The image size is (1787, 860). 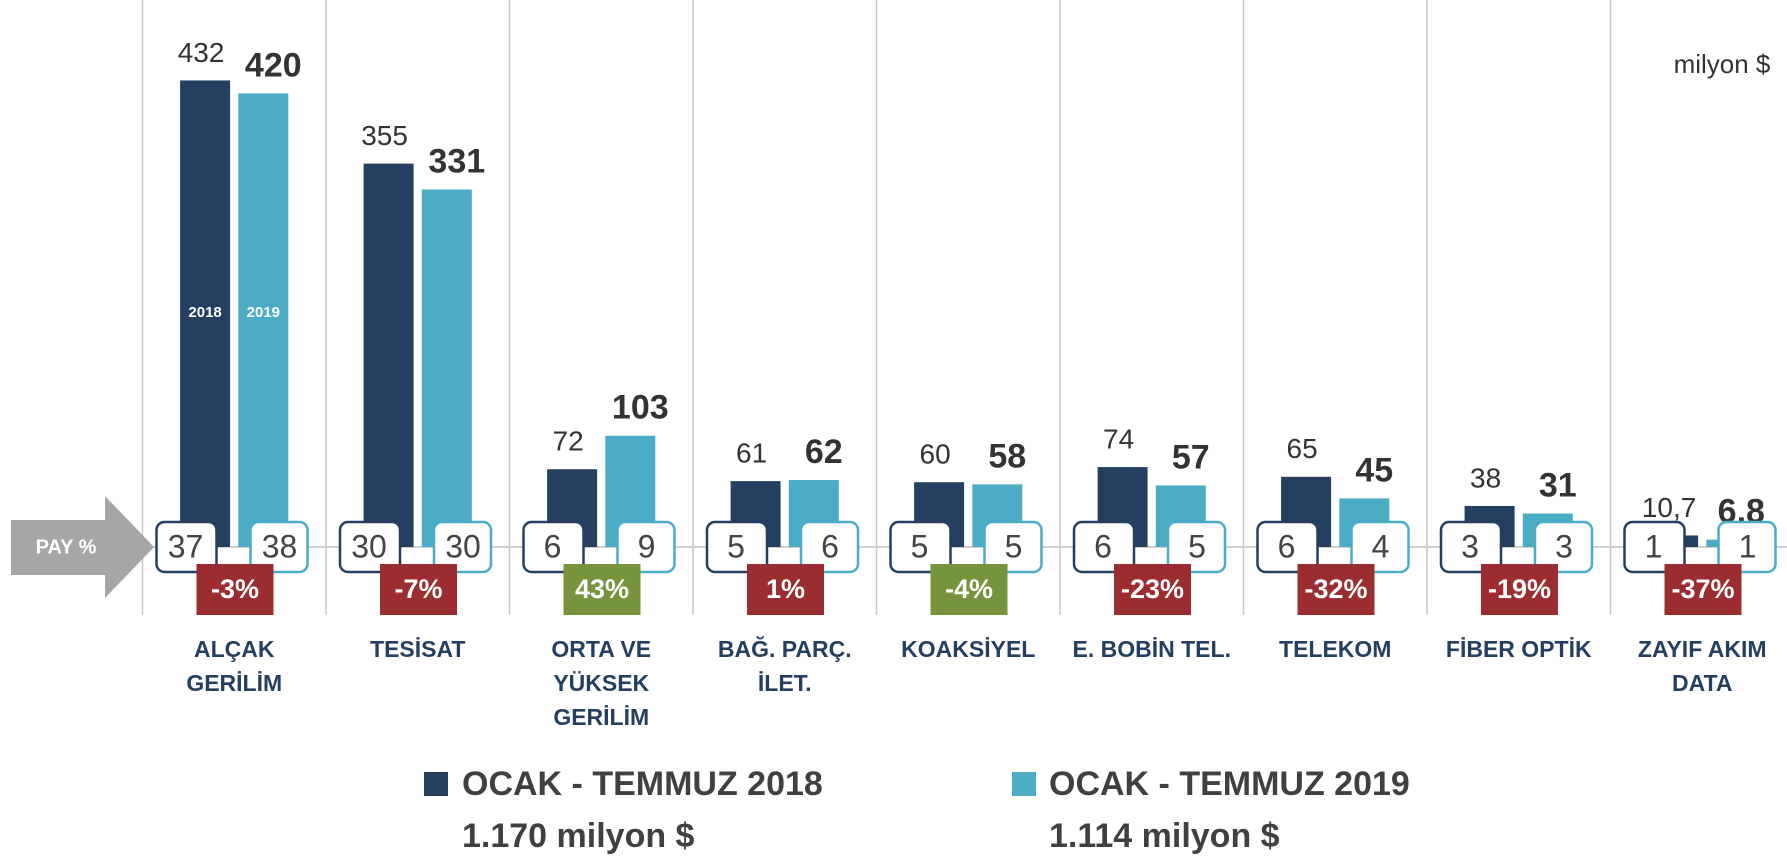 I want to click on change-label: -4%, so click(x=969, y=589).